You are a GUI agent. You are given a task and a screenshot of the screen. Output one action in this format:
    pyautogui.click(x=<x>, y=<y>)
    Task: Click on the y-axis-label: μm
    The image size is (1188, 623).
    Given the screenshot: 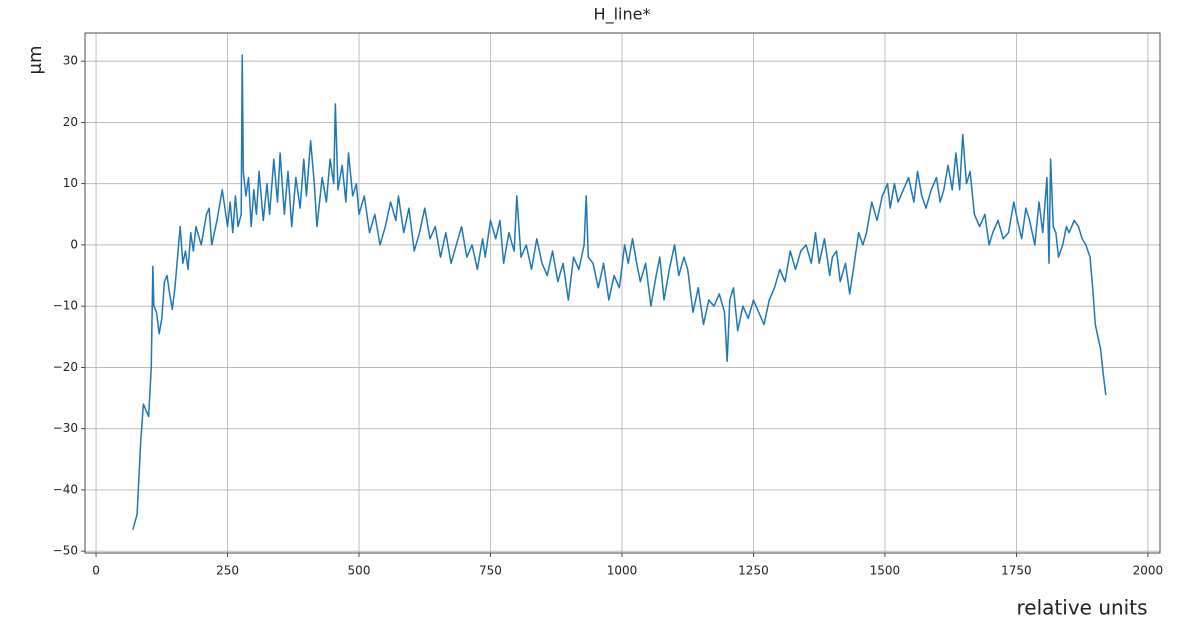 What is the action you would take?
    pyautogui.click(x=35, y=60)
    